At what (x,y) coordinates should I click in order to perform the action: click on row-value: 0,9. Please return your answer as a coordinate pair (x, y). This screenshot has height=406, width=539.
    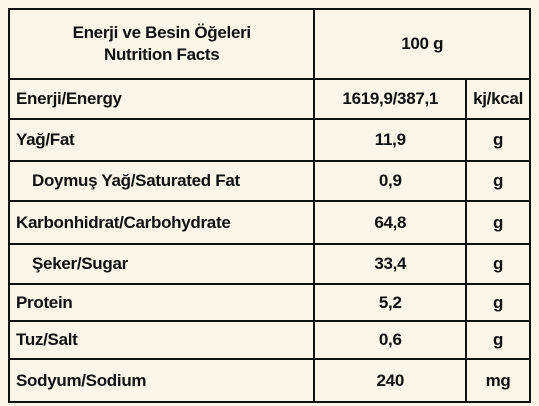
    Looking at the image, I should click on (390, 181).